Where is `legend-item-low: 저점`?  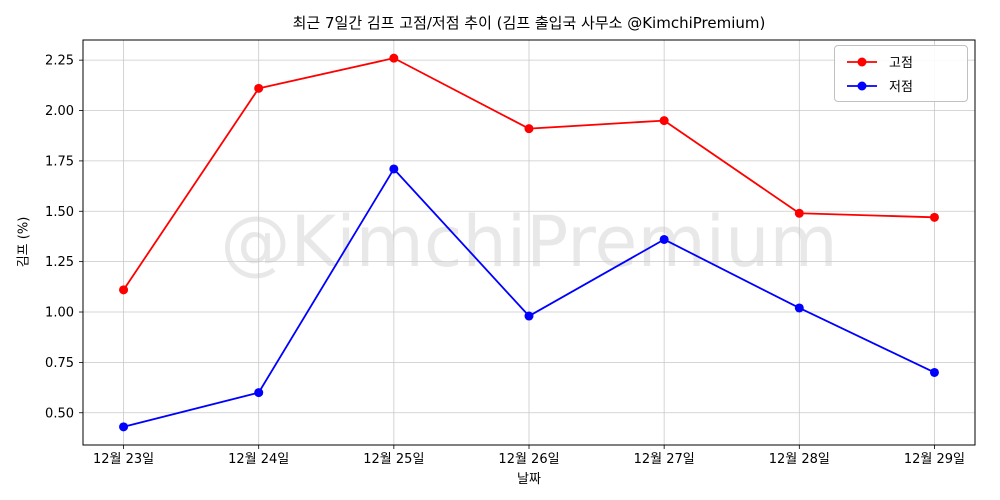 legend-item-low: 저점 is located at coordinates (900, 85).